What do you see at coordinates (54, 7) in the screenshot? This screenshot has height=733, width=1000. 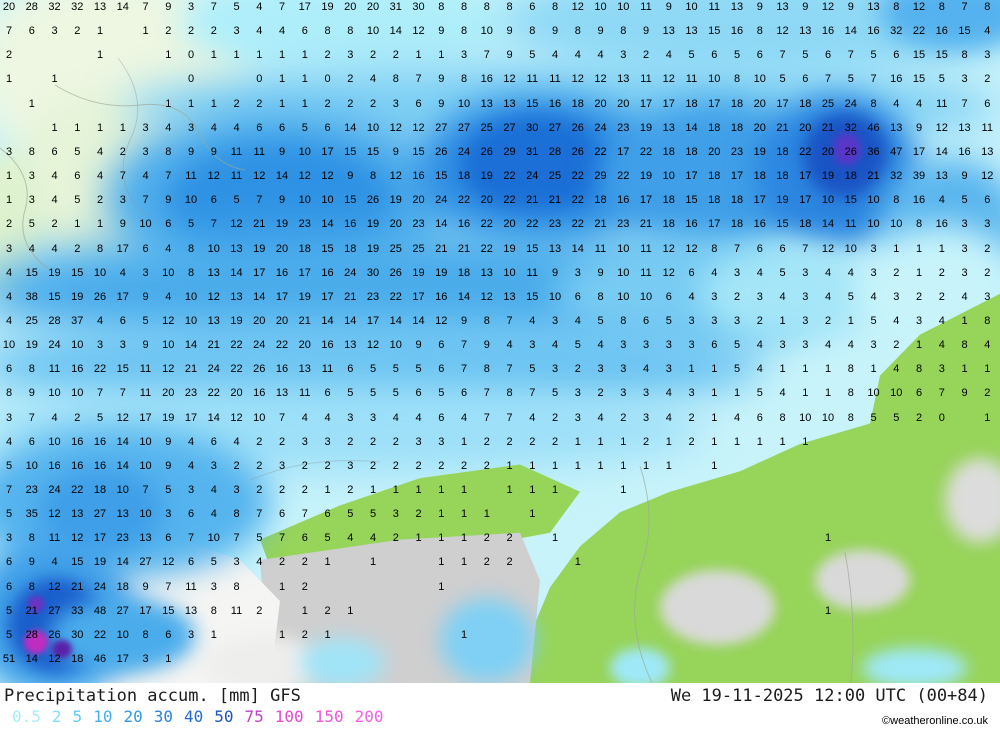 I see `grid-value: 32` at bounding box center [54, 7].